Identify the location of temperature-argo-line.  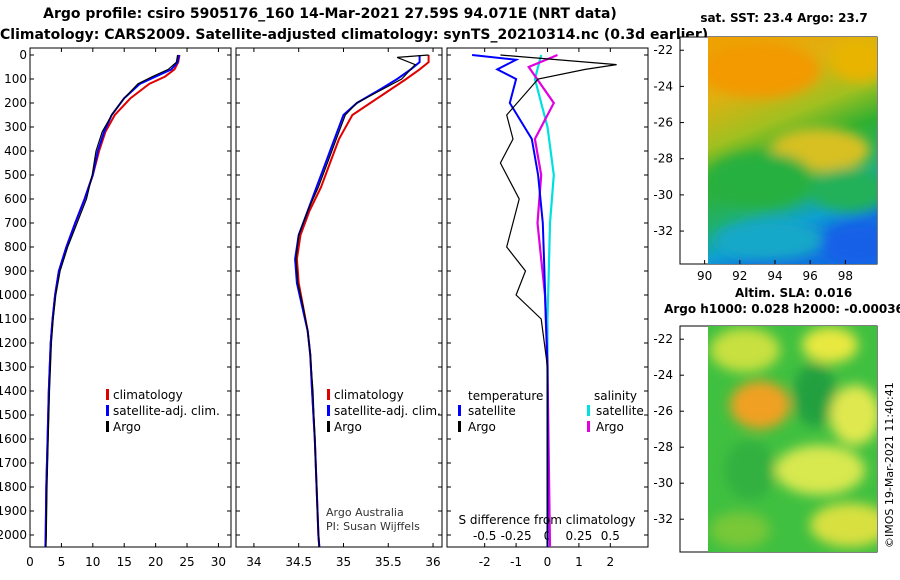
(112, 300).